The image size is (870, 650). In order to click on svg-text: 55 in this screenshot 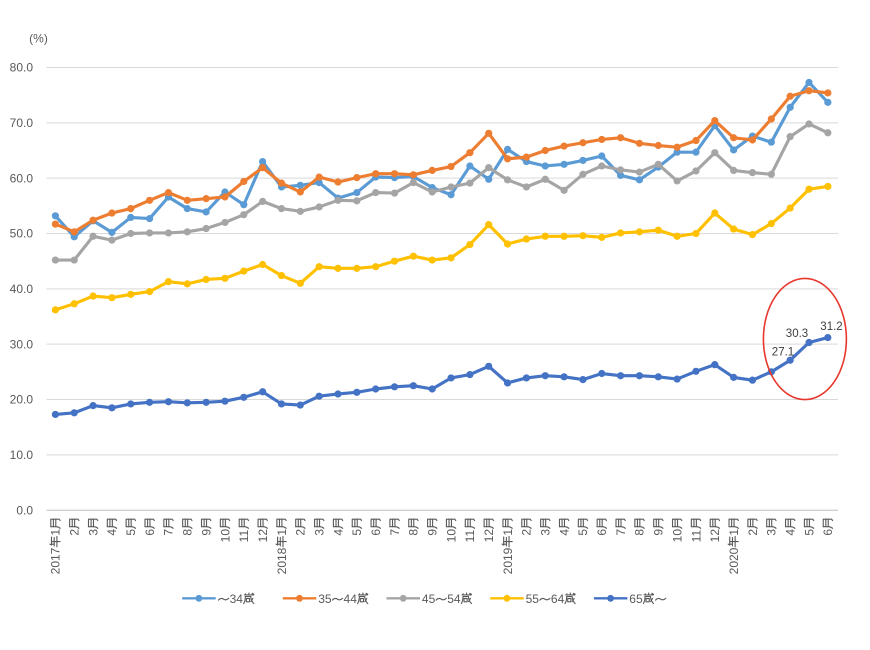, I will do `click(533, 599)`.